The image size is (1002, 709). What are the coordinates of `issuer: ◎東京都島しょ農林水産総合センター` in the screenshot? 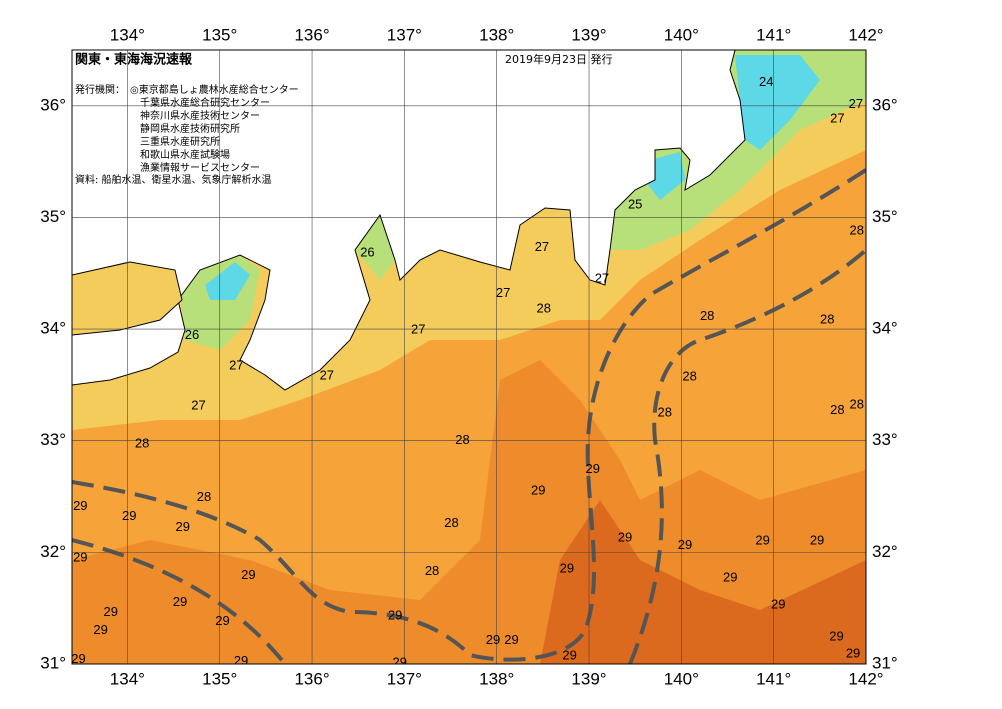 It's located at (214, 89).